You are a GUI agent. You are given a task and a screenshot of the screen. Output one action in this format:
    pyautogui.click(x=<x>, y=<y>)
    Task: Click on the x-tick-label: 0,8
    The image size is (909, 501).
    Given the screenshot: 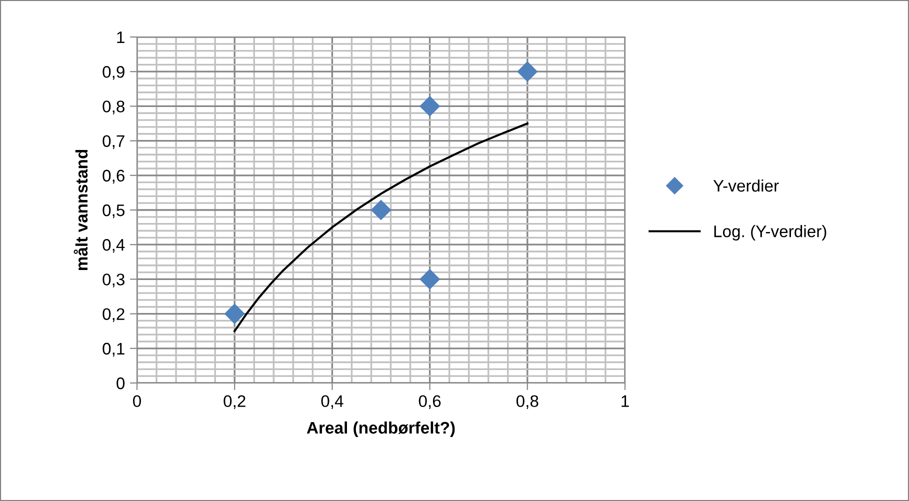 What is the action you would take?
    pyautogui.click(x=527, y=402)
    